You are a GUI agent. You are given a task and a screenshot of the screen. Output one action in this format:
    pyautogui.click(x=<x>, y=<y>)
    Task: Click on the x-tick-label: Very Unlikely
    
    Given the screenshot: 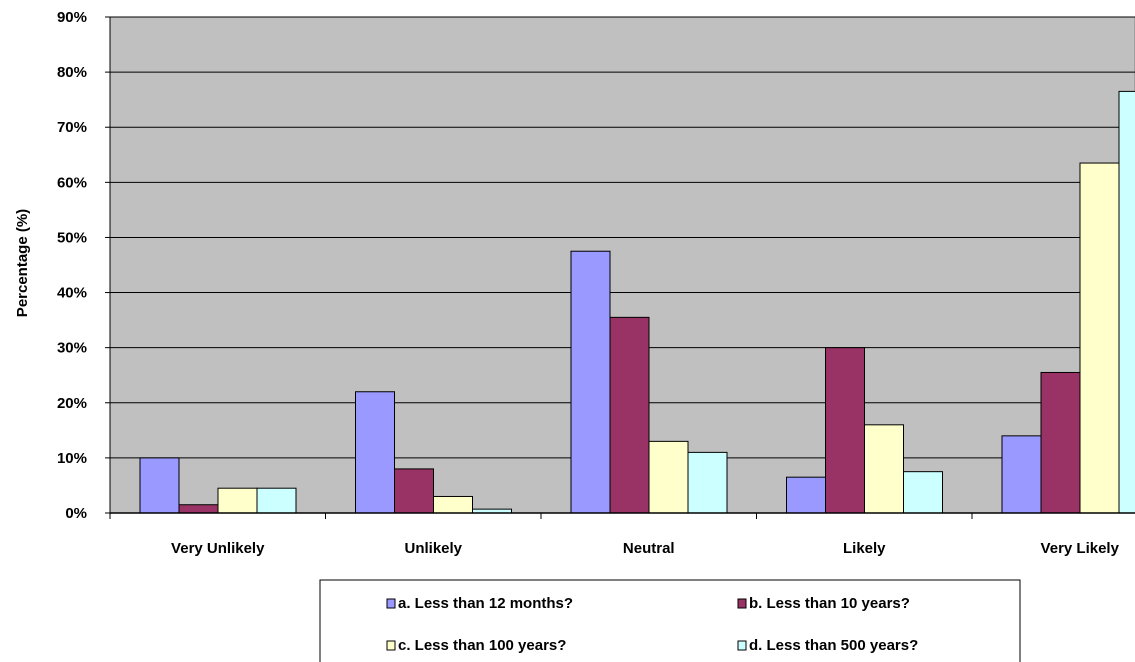 What is the action you would take?
    pyautogui.click(x=218, y=548)
    